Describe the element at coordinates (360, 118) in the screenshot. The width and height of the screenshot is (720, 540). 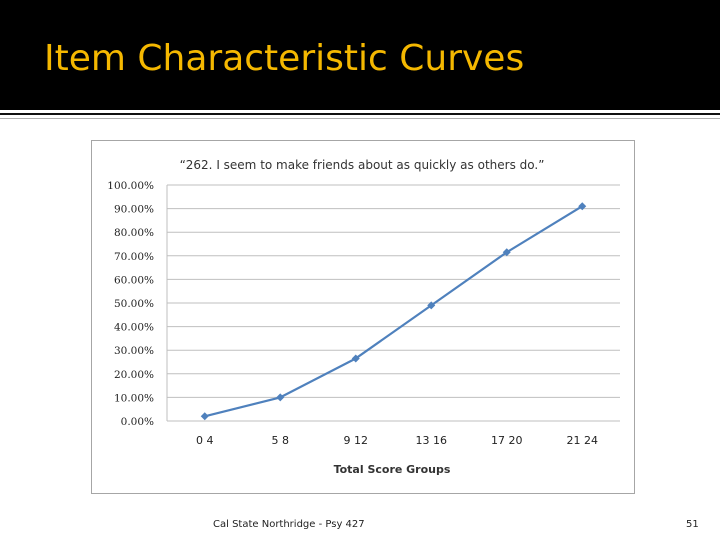
I see `title-divider-thin` at that location.